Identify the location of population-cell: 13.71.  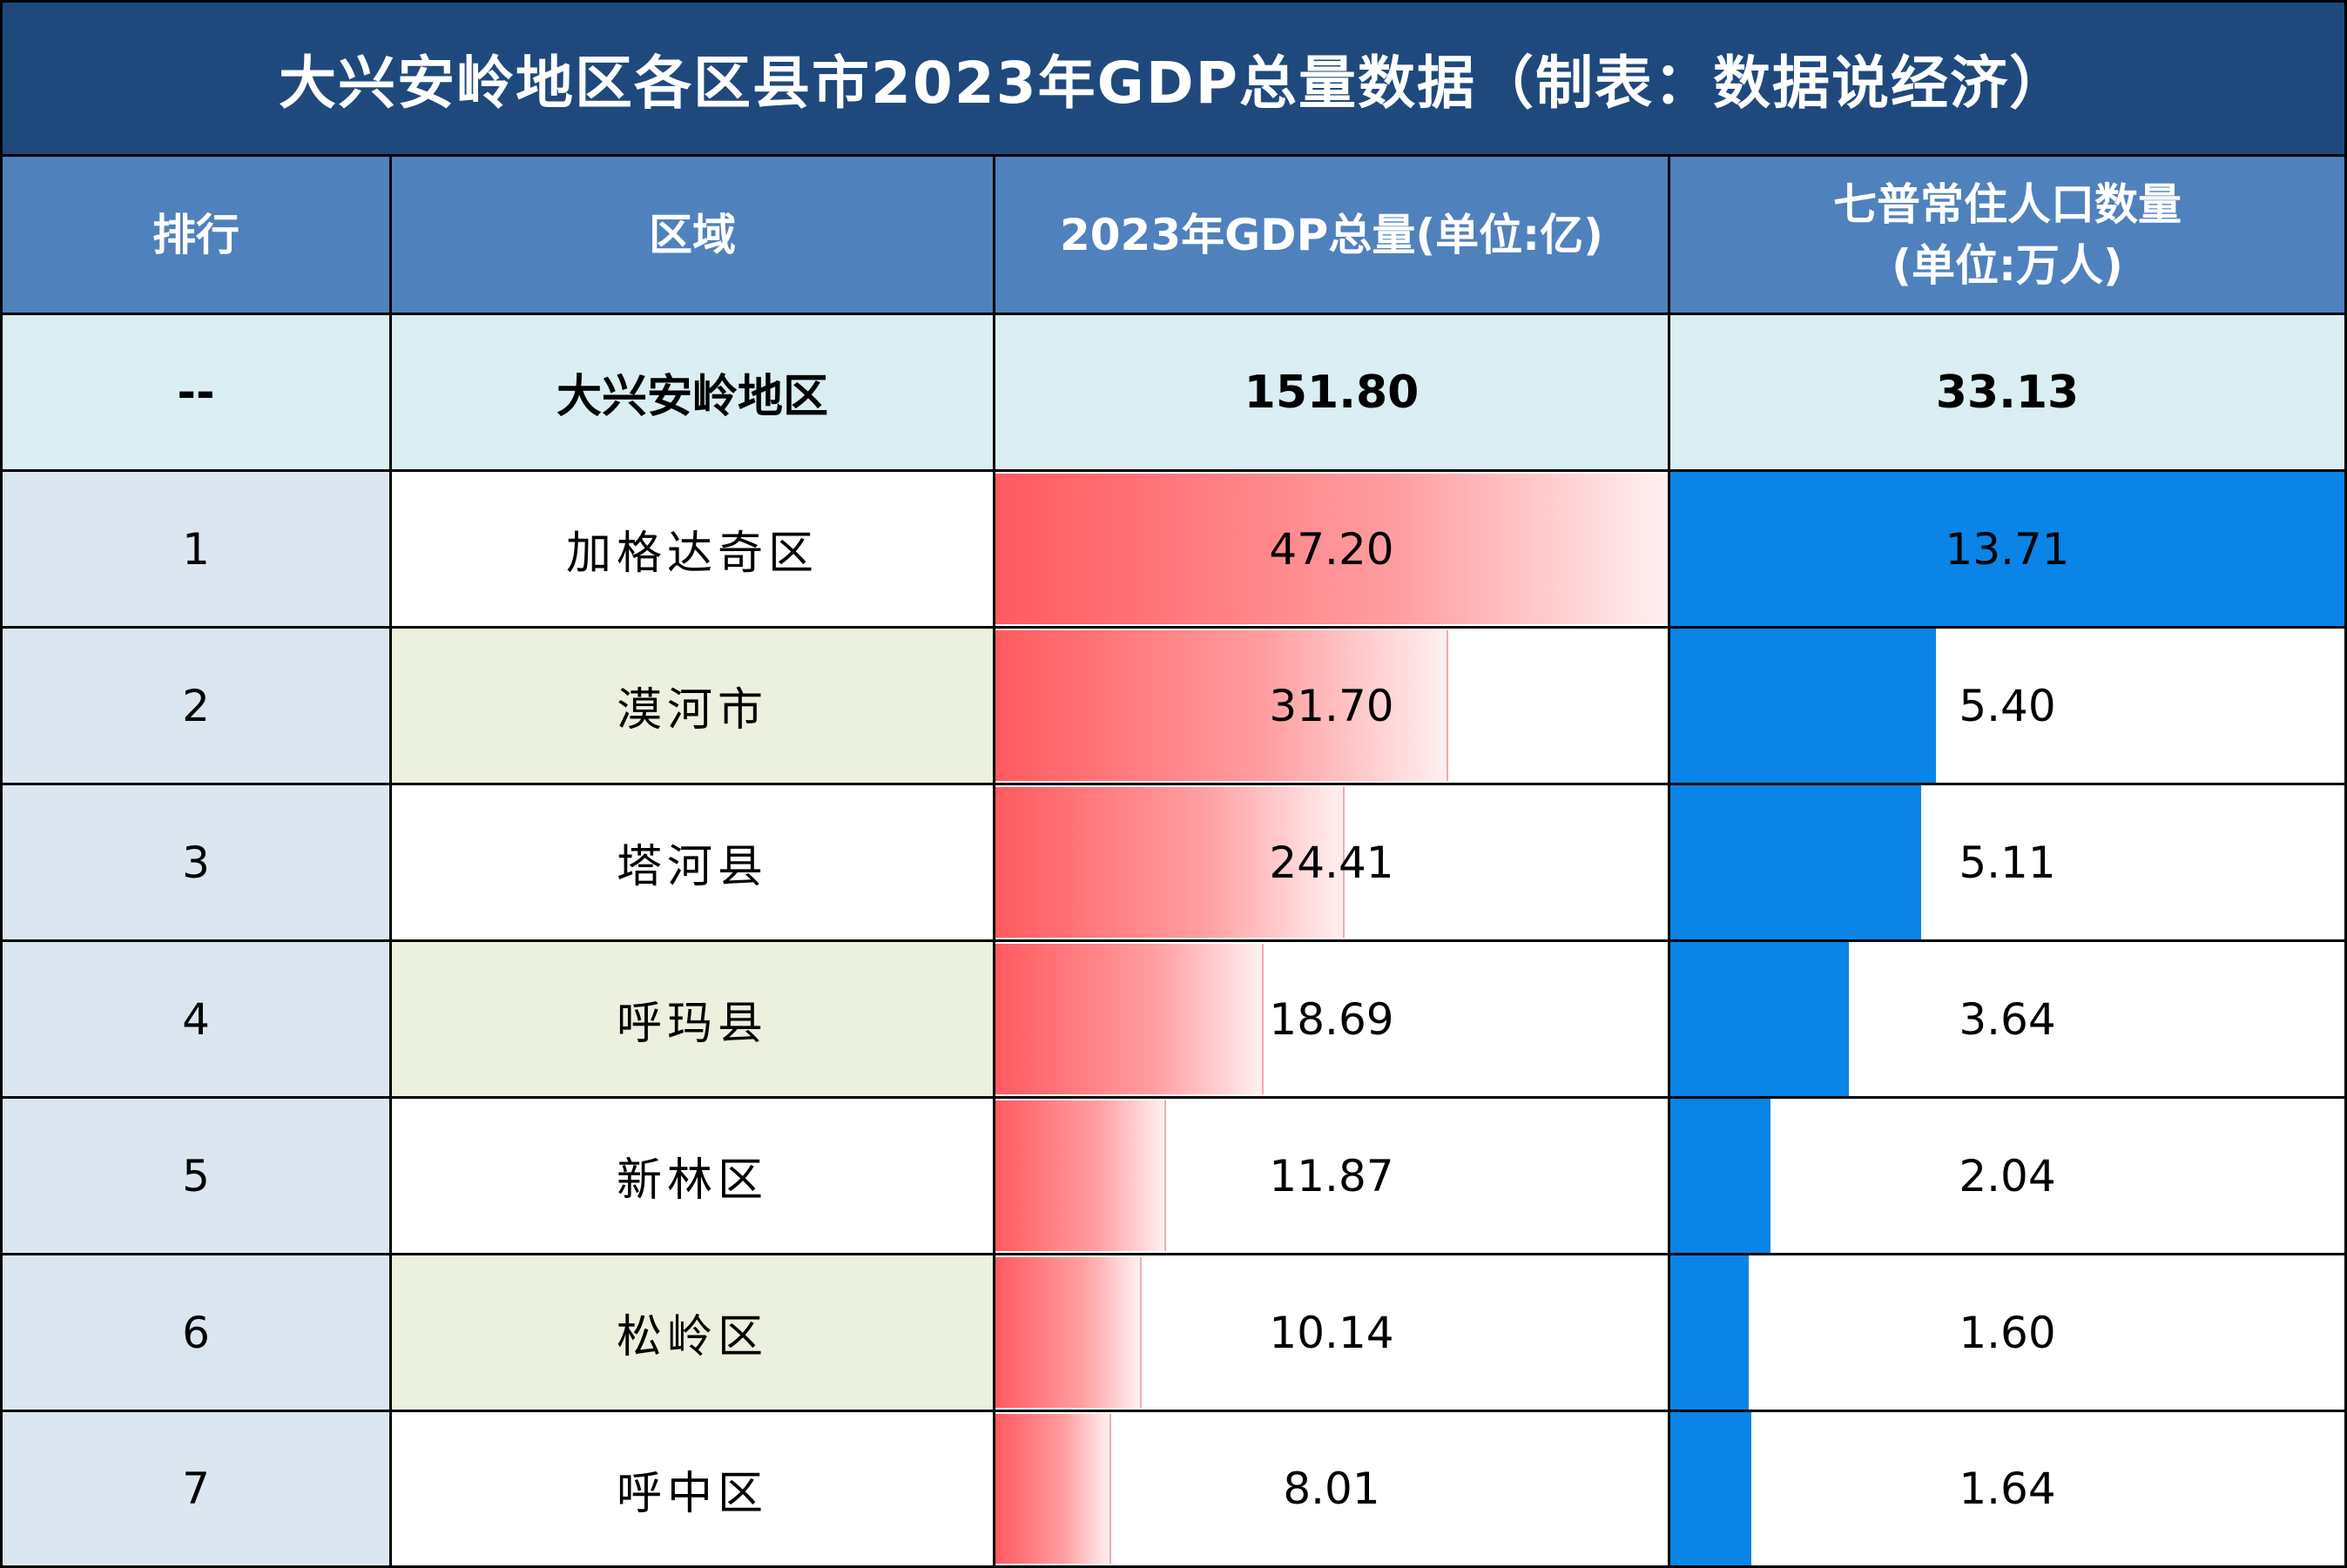
(2008, 550).